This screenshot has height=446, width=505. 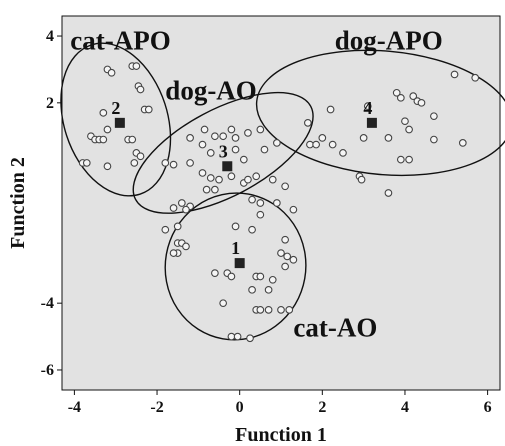 I want to click on x-tick-label: 0, so click(x=240, y=407).